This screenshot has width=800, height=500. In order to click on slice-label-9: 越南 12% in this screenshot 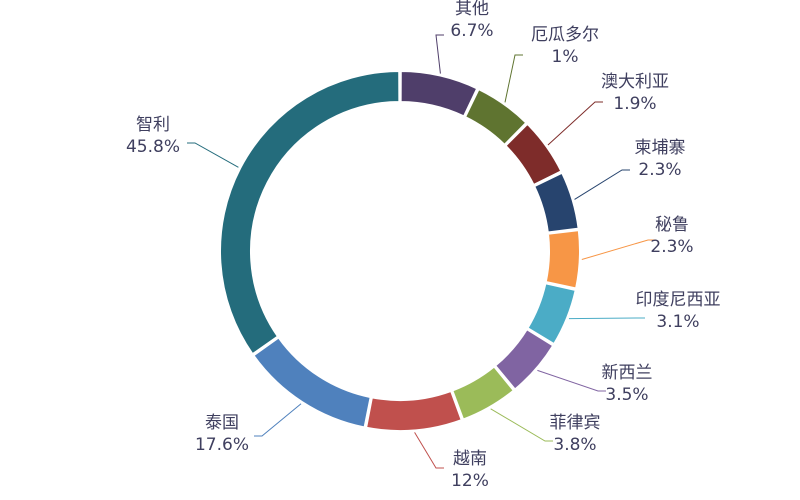, I will do `click(470, 470)`.